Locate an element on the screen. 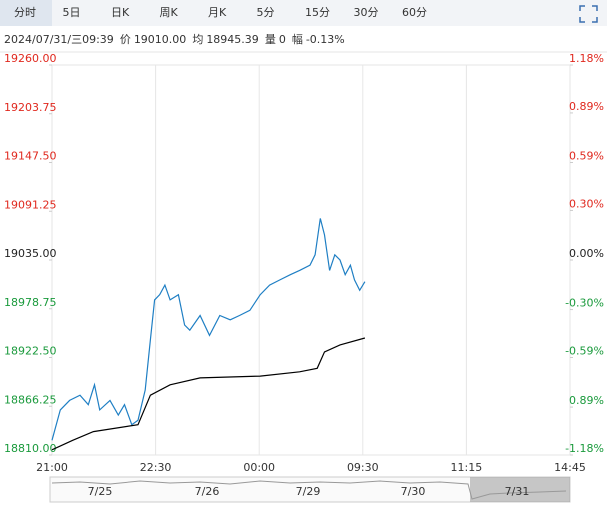 This screenshot has width=607, height=505. y-tick-label: 19035.00 is located at coordinates (30, 253).